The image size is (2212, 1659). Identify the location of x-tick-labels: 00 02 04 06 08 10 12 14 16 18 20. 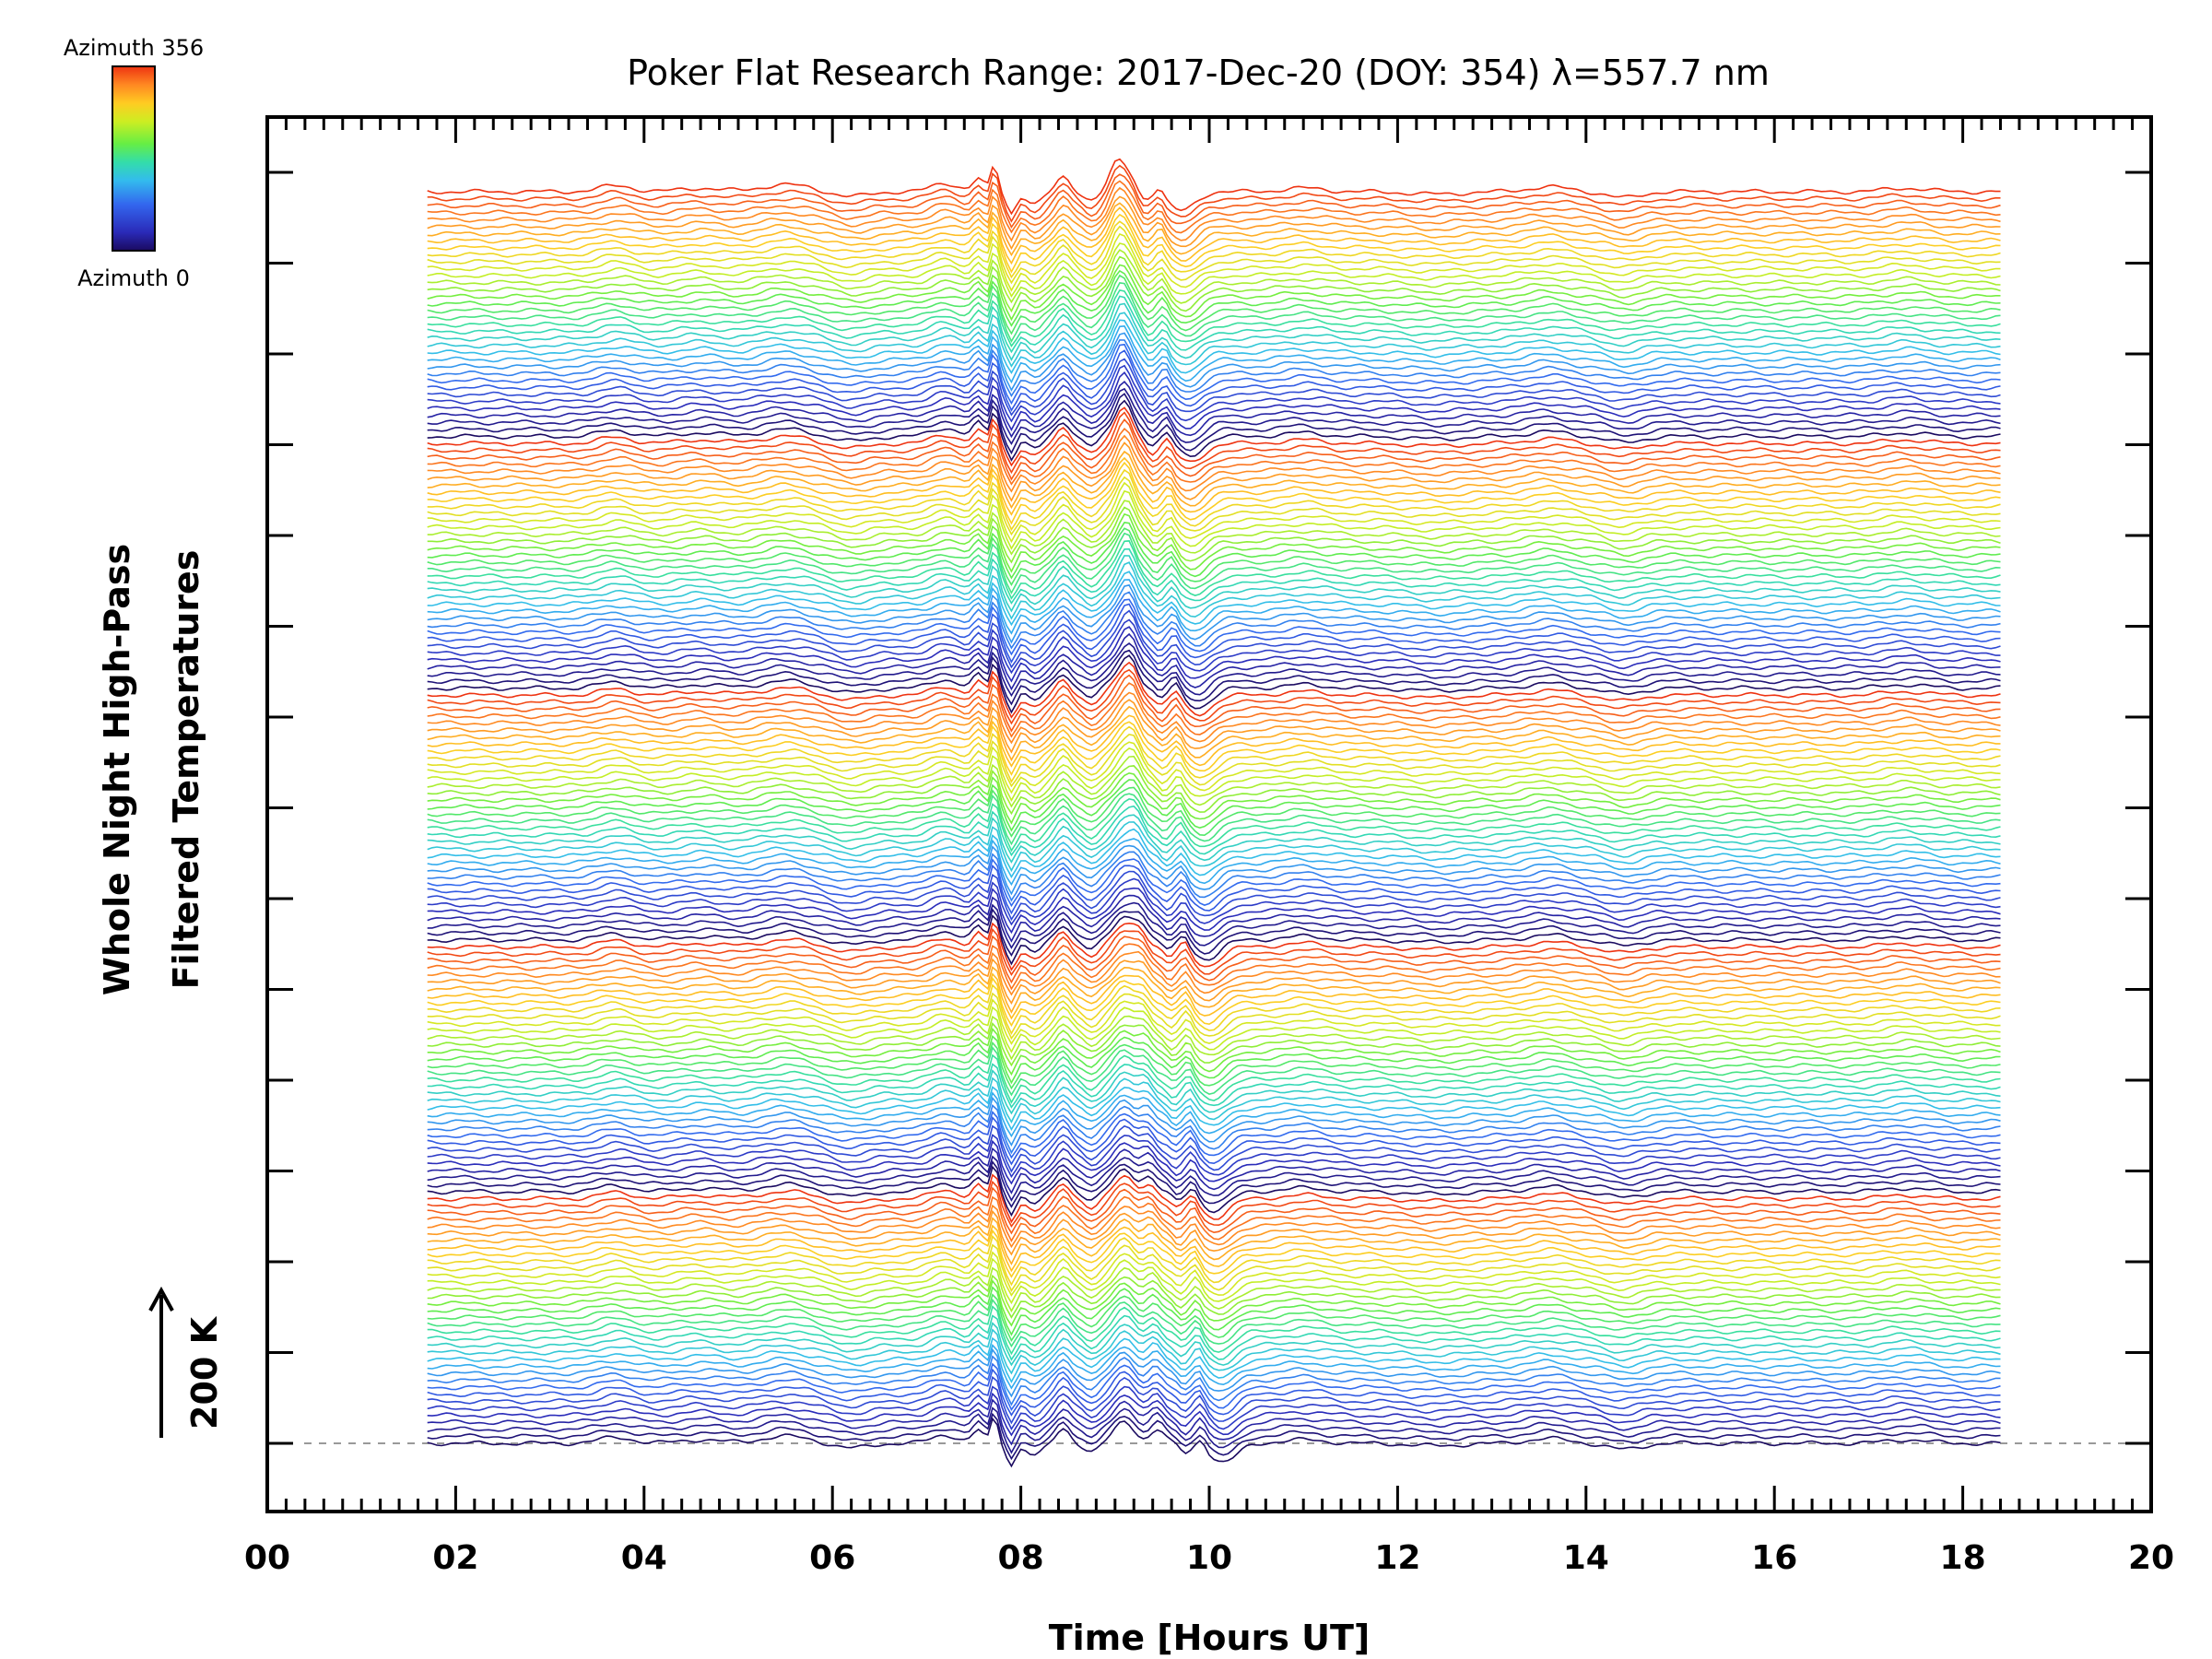
(1209, 1558).